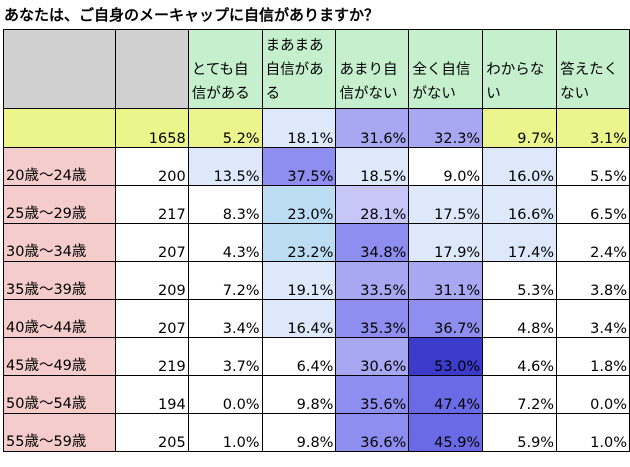  I want to click on value-cell: 36.7%, so click(446, 318).